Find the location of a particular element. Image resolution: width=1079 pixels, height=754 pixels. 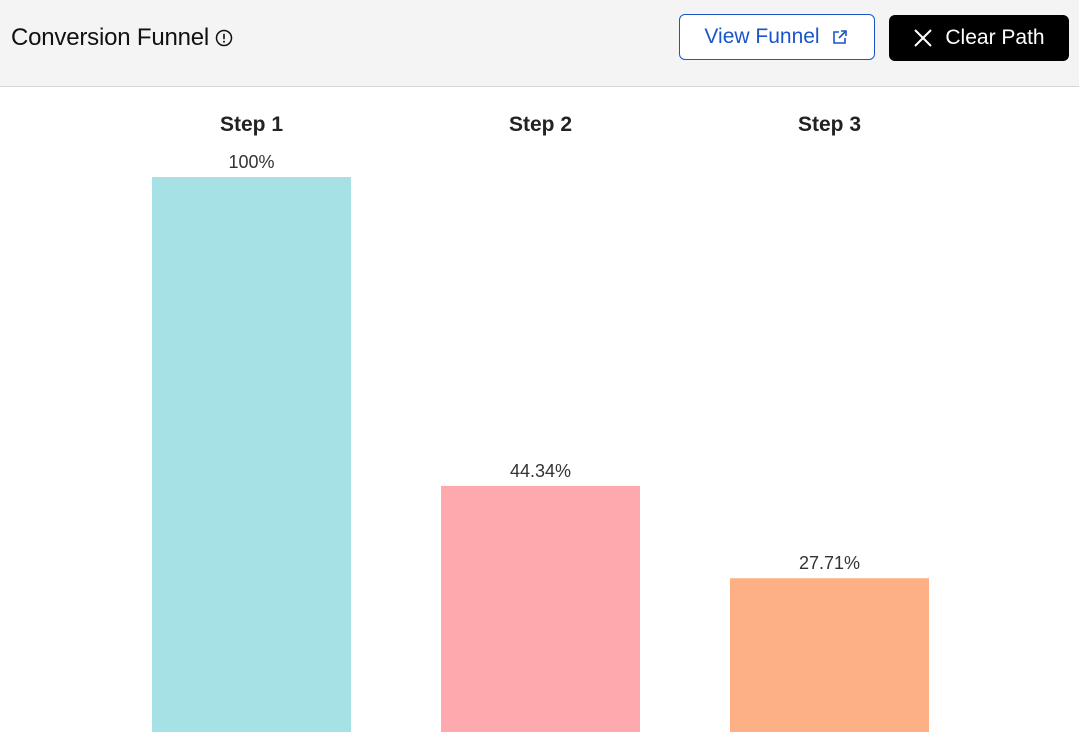

clear-path-label: Clear Path is located at coordinates (995, 37).